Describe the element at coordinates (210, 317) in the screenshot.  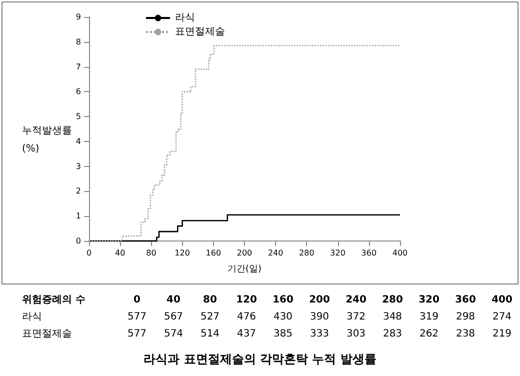
I see `text: 527` at that location.